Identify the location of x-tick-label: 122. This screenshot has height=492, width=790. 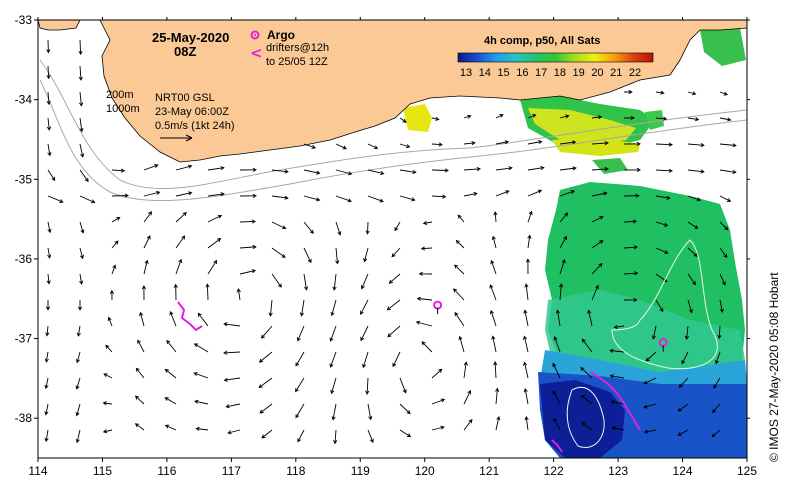
(554, 471).